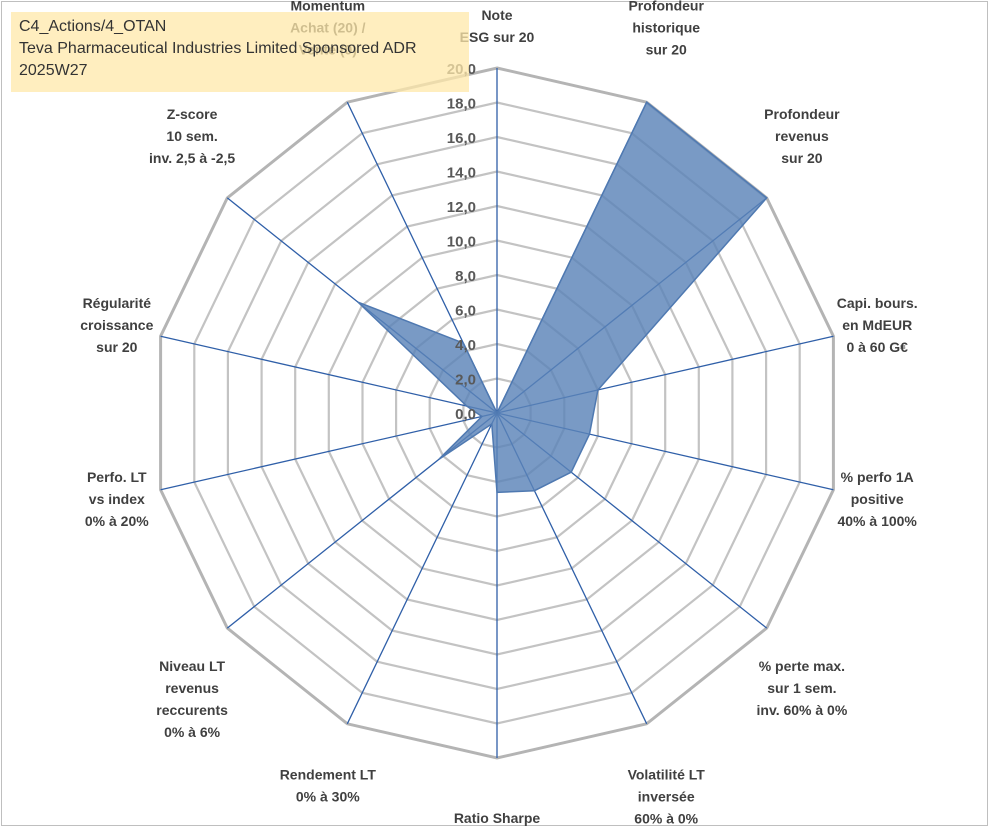 The image size is (991, 829). What do you see at coordinates (666, 29) in the screenshot?
I see `axis-label: Profondeur historique sur 20` at bounding box center [666, 29].